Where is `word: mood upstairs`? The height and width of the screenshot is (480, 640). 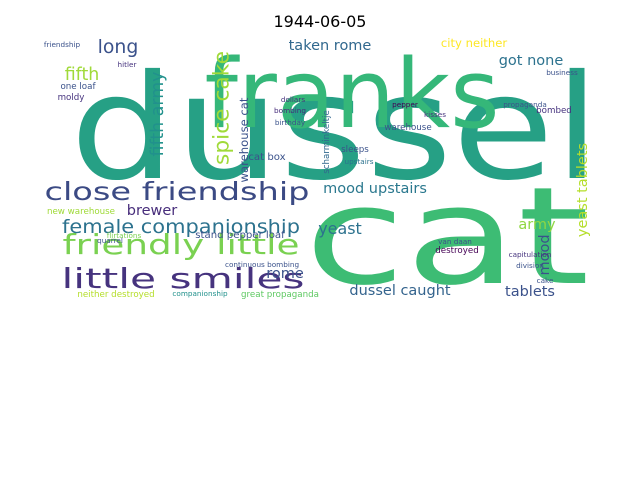
word: mood upstairs is located at coordinates (375, 189).